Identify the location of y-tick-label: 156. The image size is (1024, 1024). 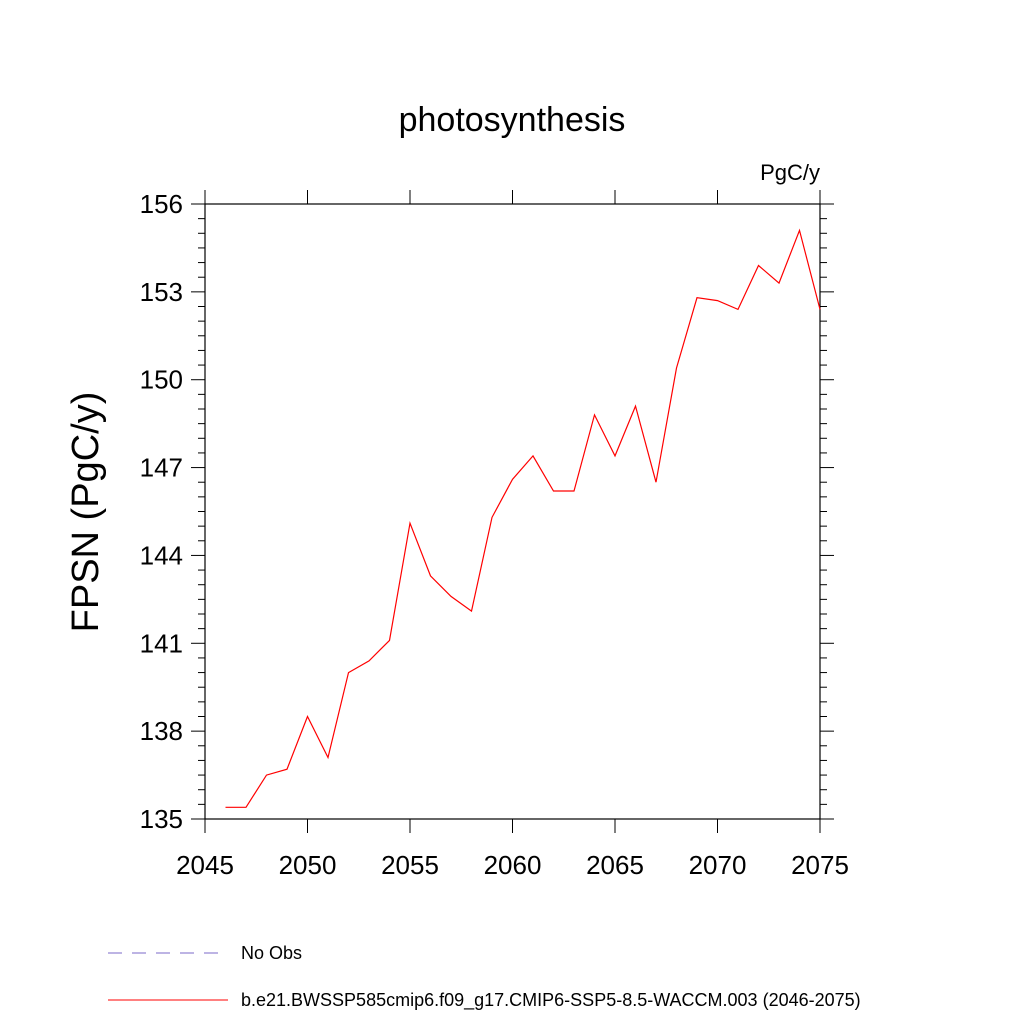
(161, 204).